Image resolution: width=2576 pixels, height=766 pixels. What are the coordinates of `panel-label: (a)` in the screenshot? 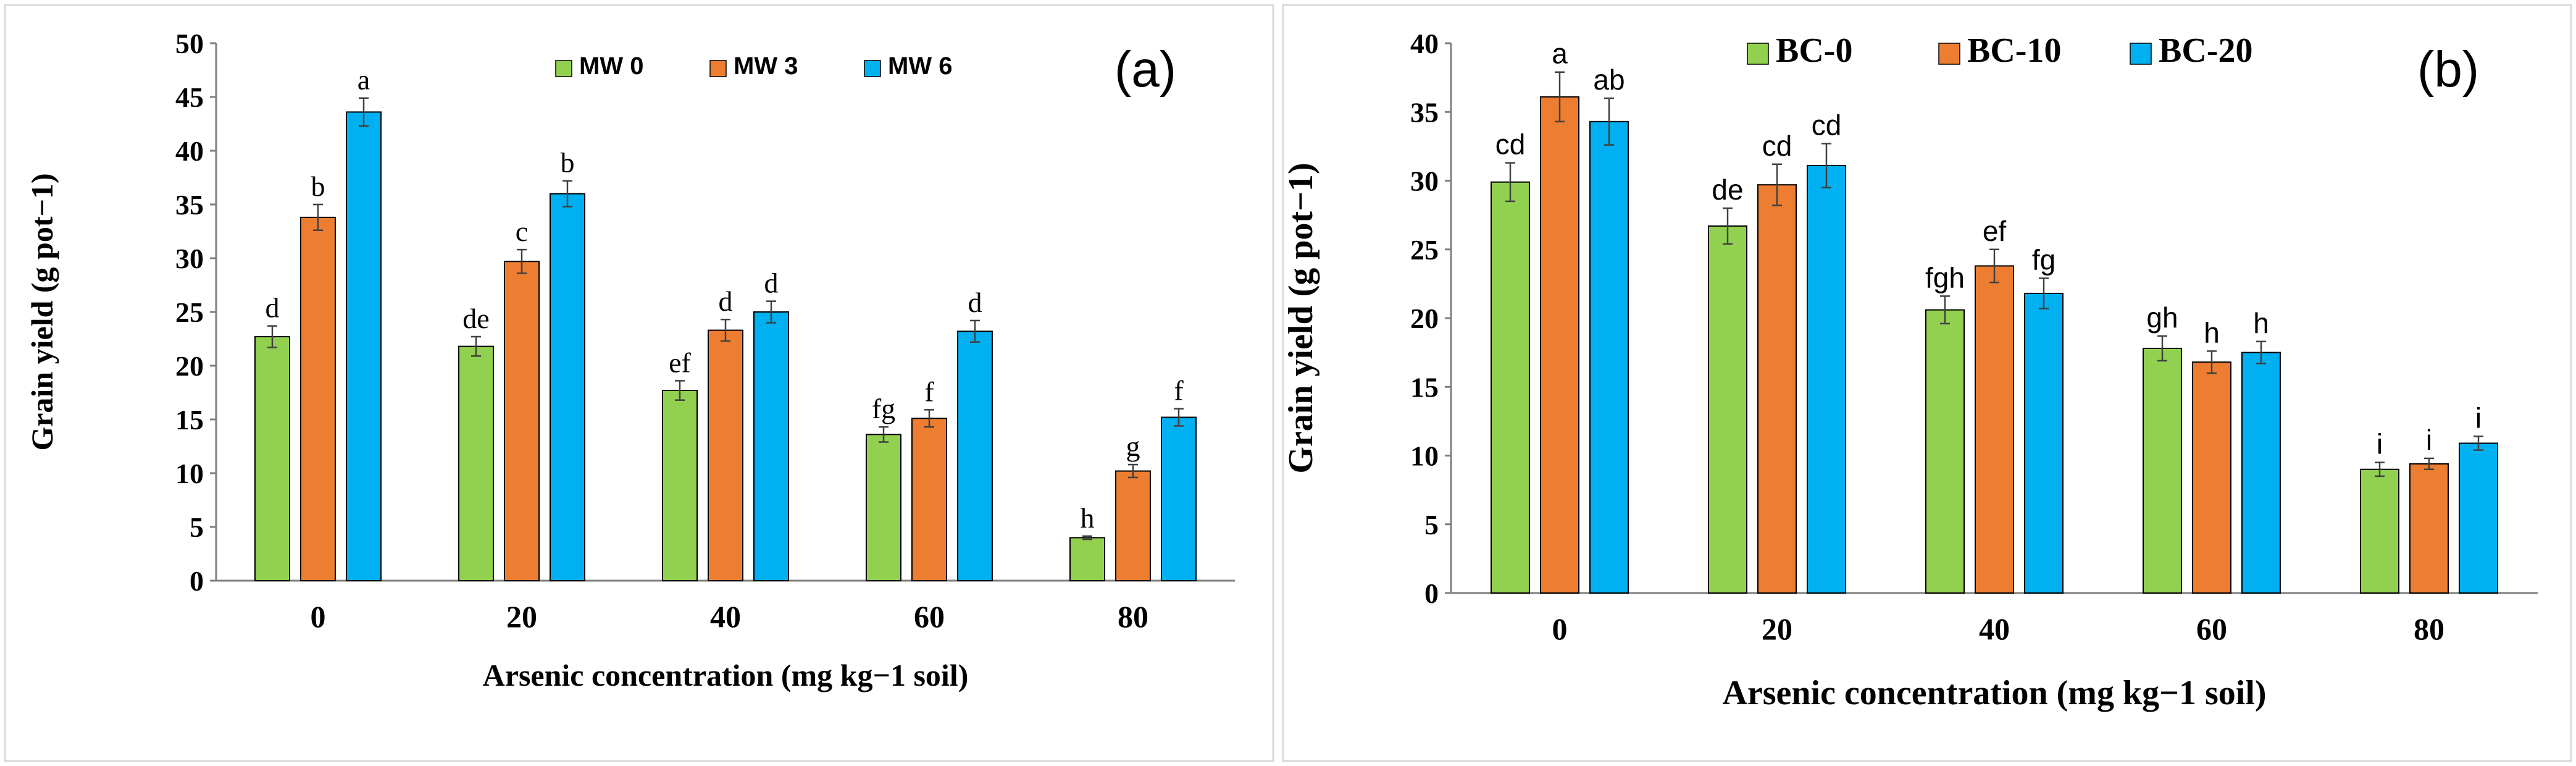 It's located at (1145, 70).